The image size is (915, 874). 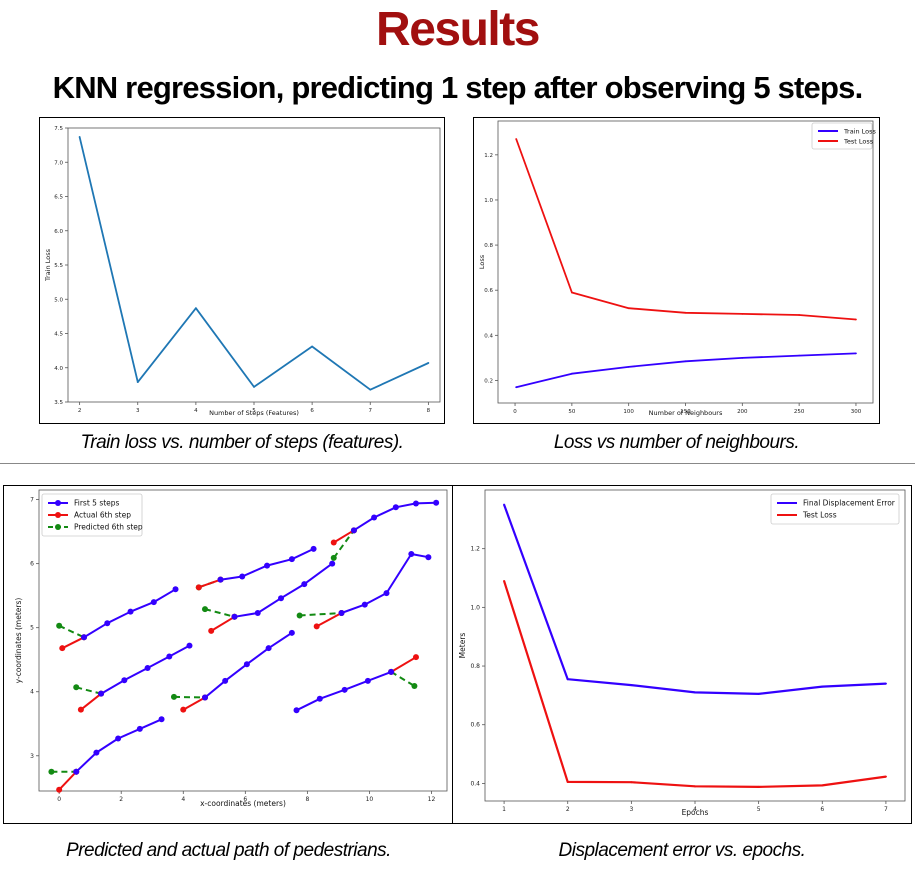 What do you see at coordinates (243, 803) in the screenshot?
I see `x-axis-label: x-coordinates (meters)` at bounding box center [243, 803].